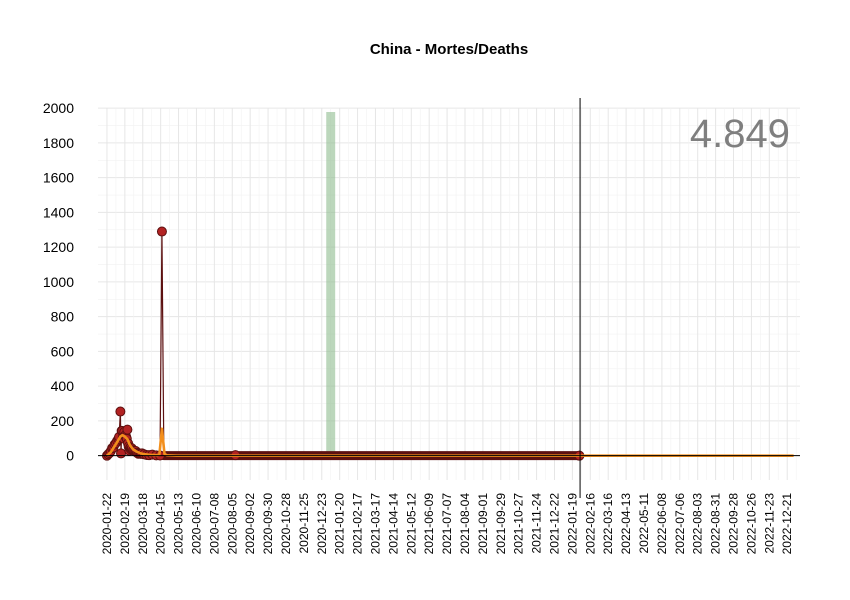 The image size is (850, 600). Describe the element at coordinates (250, 524) in the screenshot. I see `x-tick-label: 2020-09-02` at that location.